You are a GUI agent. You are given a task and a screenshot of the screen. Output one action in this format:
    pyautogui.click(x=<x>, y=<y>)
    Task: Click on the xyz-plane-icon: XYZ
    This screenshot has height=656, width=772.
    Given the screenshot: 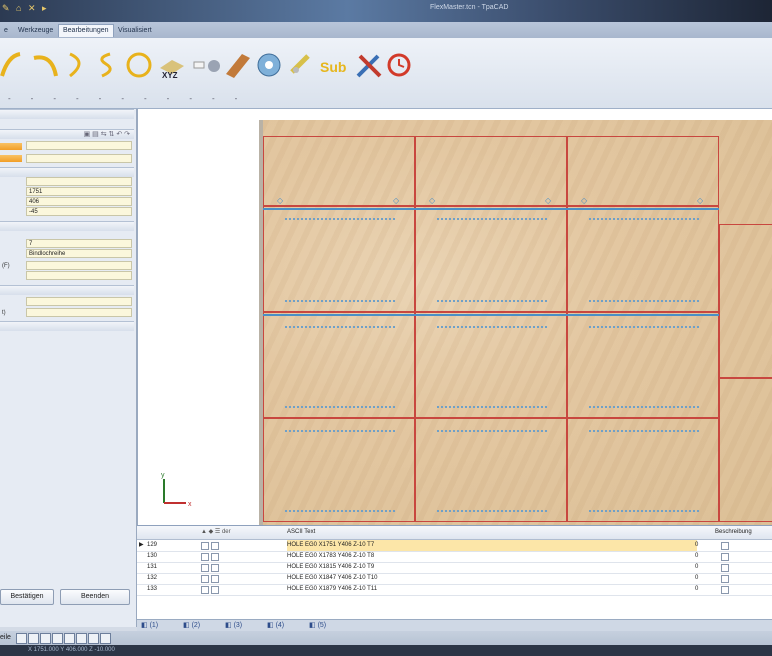 What is the action you would take?
    pyautogui.click(x=171, y=65)
    